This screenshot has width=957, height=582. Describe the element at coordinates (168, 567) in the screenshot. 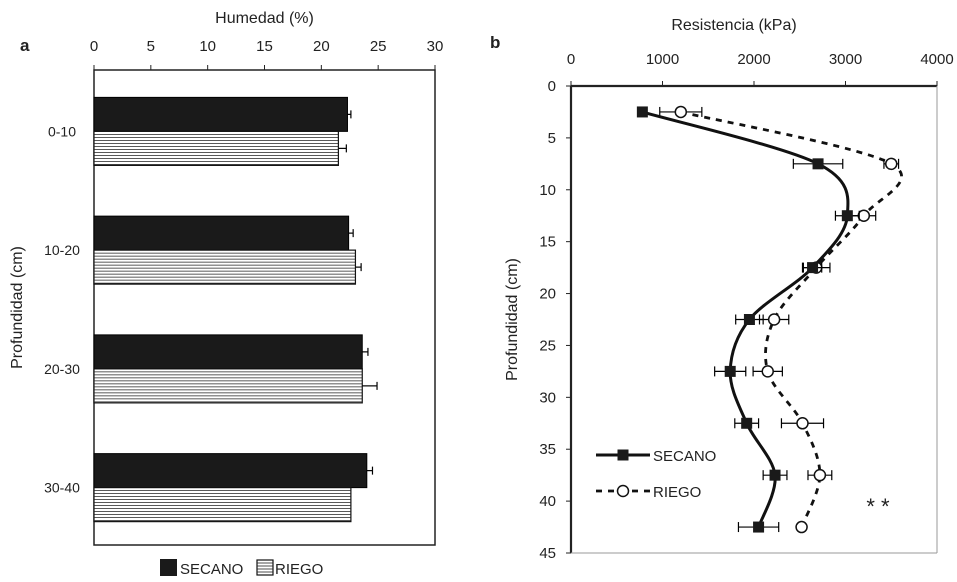

I see `legend-swatch-secano` at that location.